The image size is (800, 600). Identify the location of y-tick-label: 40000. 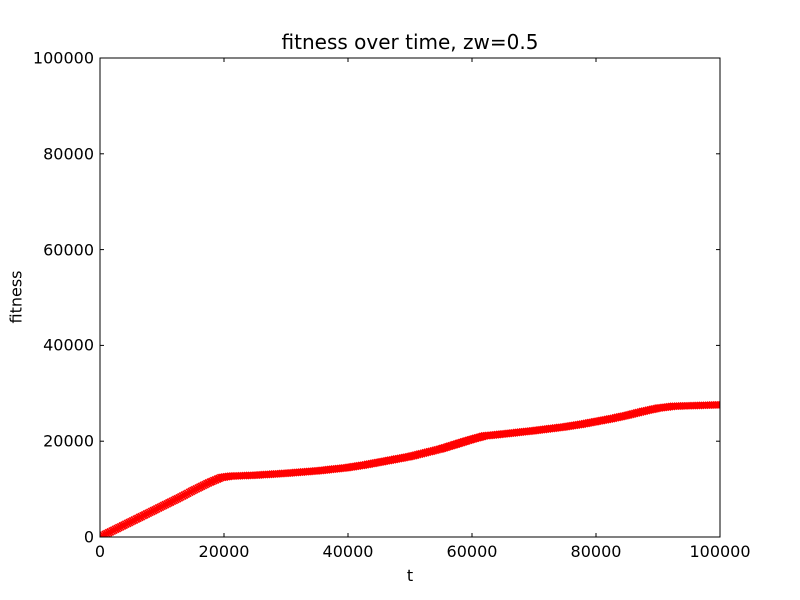
(68, 345).